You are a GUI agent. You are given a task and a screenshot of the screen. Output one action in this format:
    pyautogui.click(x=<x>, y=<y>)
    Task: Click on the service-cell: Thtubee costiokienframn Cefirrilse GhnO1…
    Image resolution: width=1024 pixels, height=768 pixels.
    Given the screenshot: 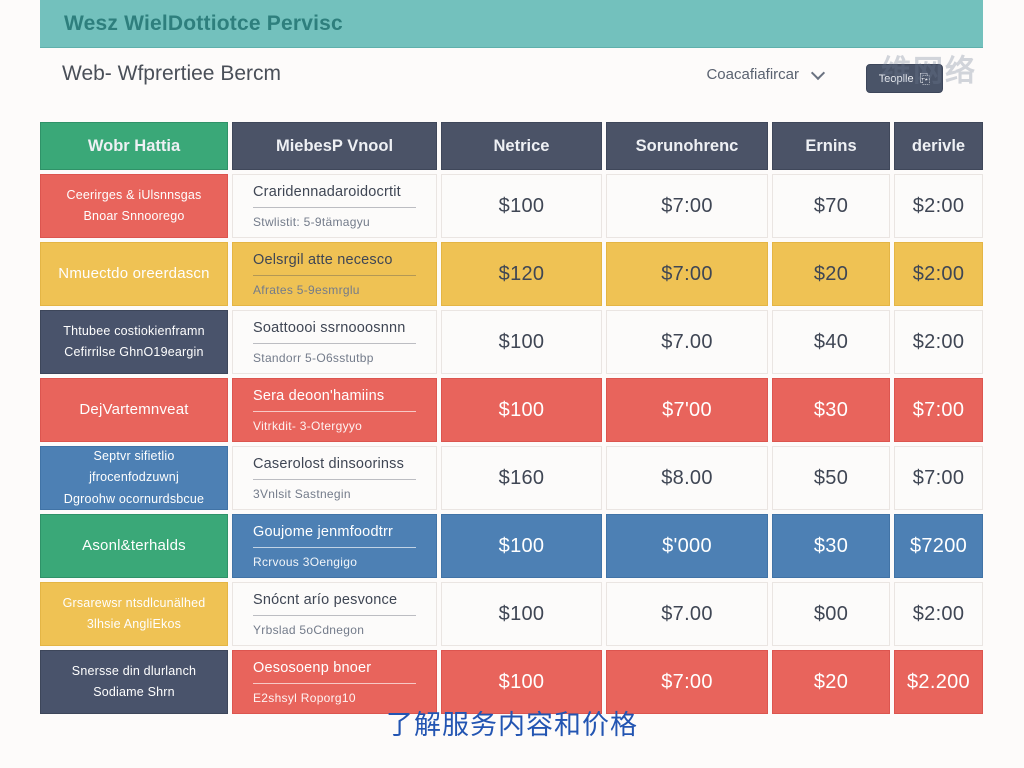 What is the action you would take?
    pyautogui.click(x=134, y=342)
    